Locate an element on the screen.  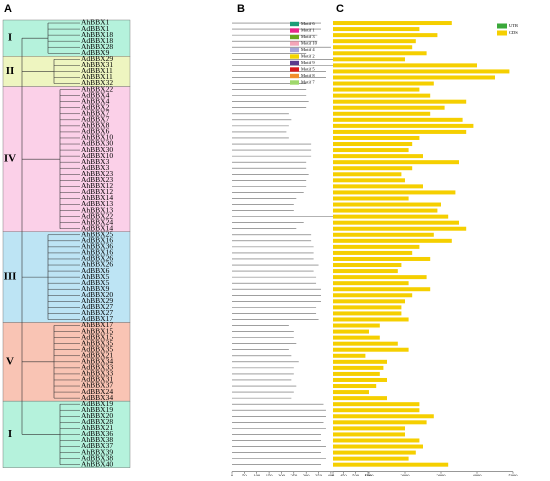
gene-name: AdBBX20 is located at coordinates (97, 294).